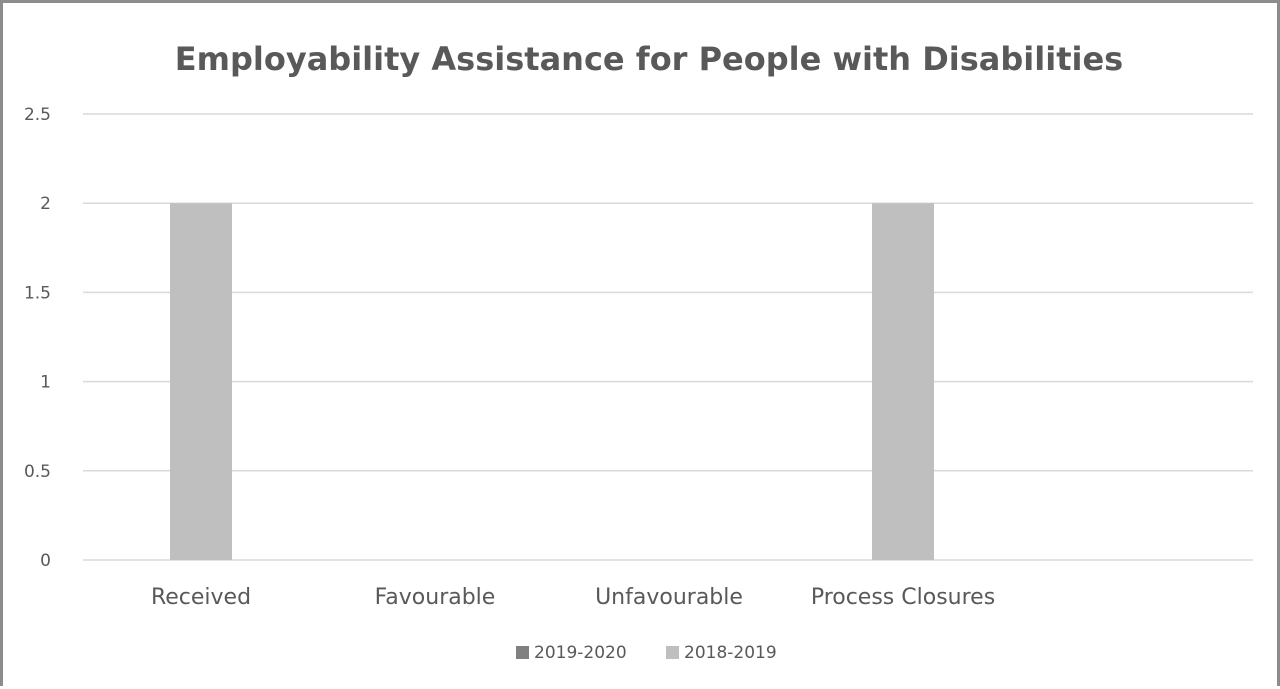 This screenshot has height=689, width=1280. I want to click on y-tick-label: 0.5, so click(37, 472).